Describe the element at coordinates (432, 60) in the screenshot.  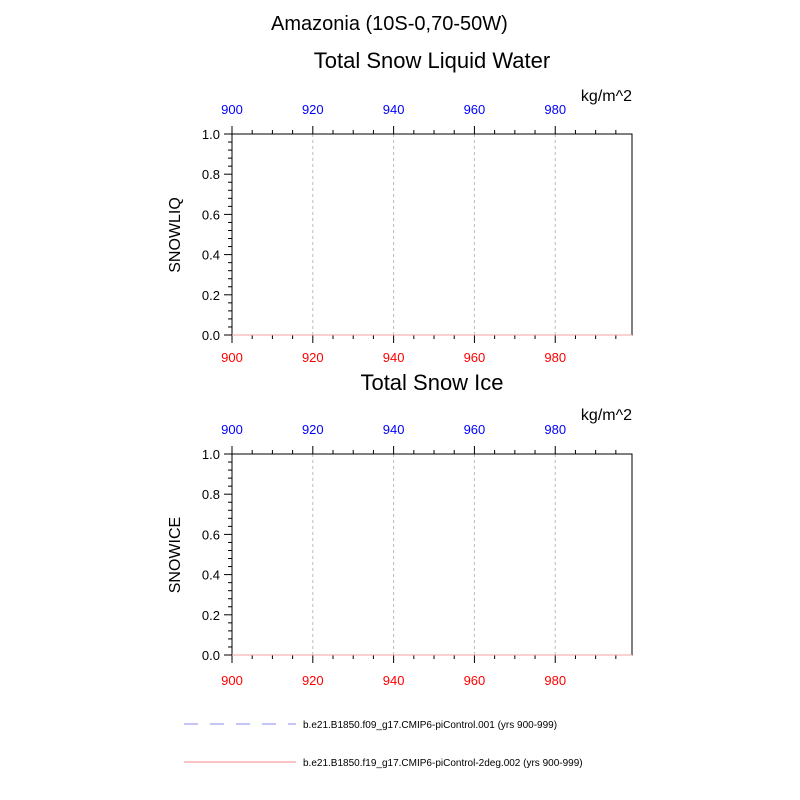
I see `chart-title: Total Snow Liquid Water` at that location.